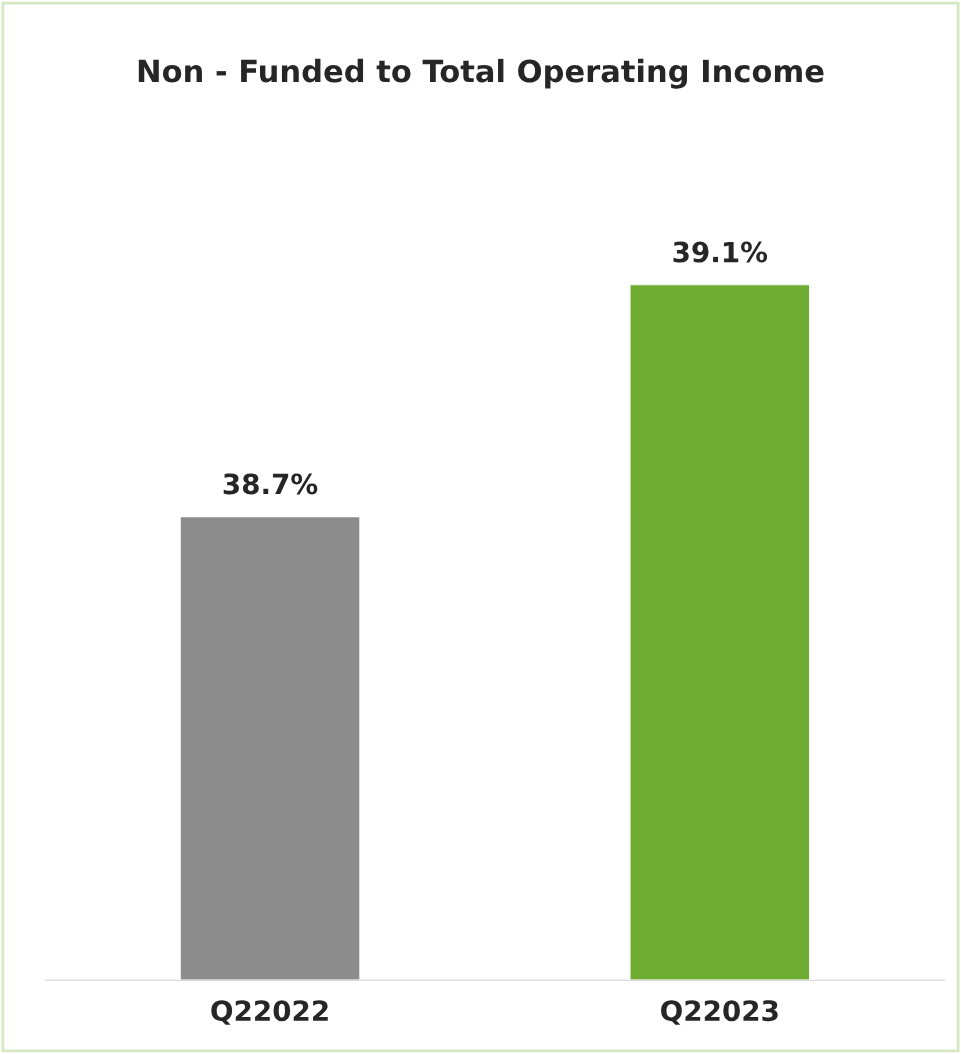  Describe the element at coordinates (481, 73) in the screenshot. I see `chart-title: Non - Funded to Total Operating Income` at that location.